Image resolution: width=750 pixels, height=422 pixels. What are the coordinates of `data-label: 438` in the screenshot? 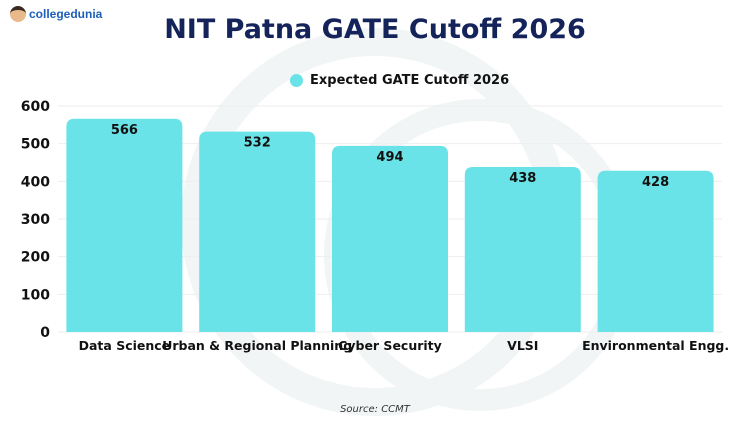 It's located at (522, 178).